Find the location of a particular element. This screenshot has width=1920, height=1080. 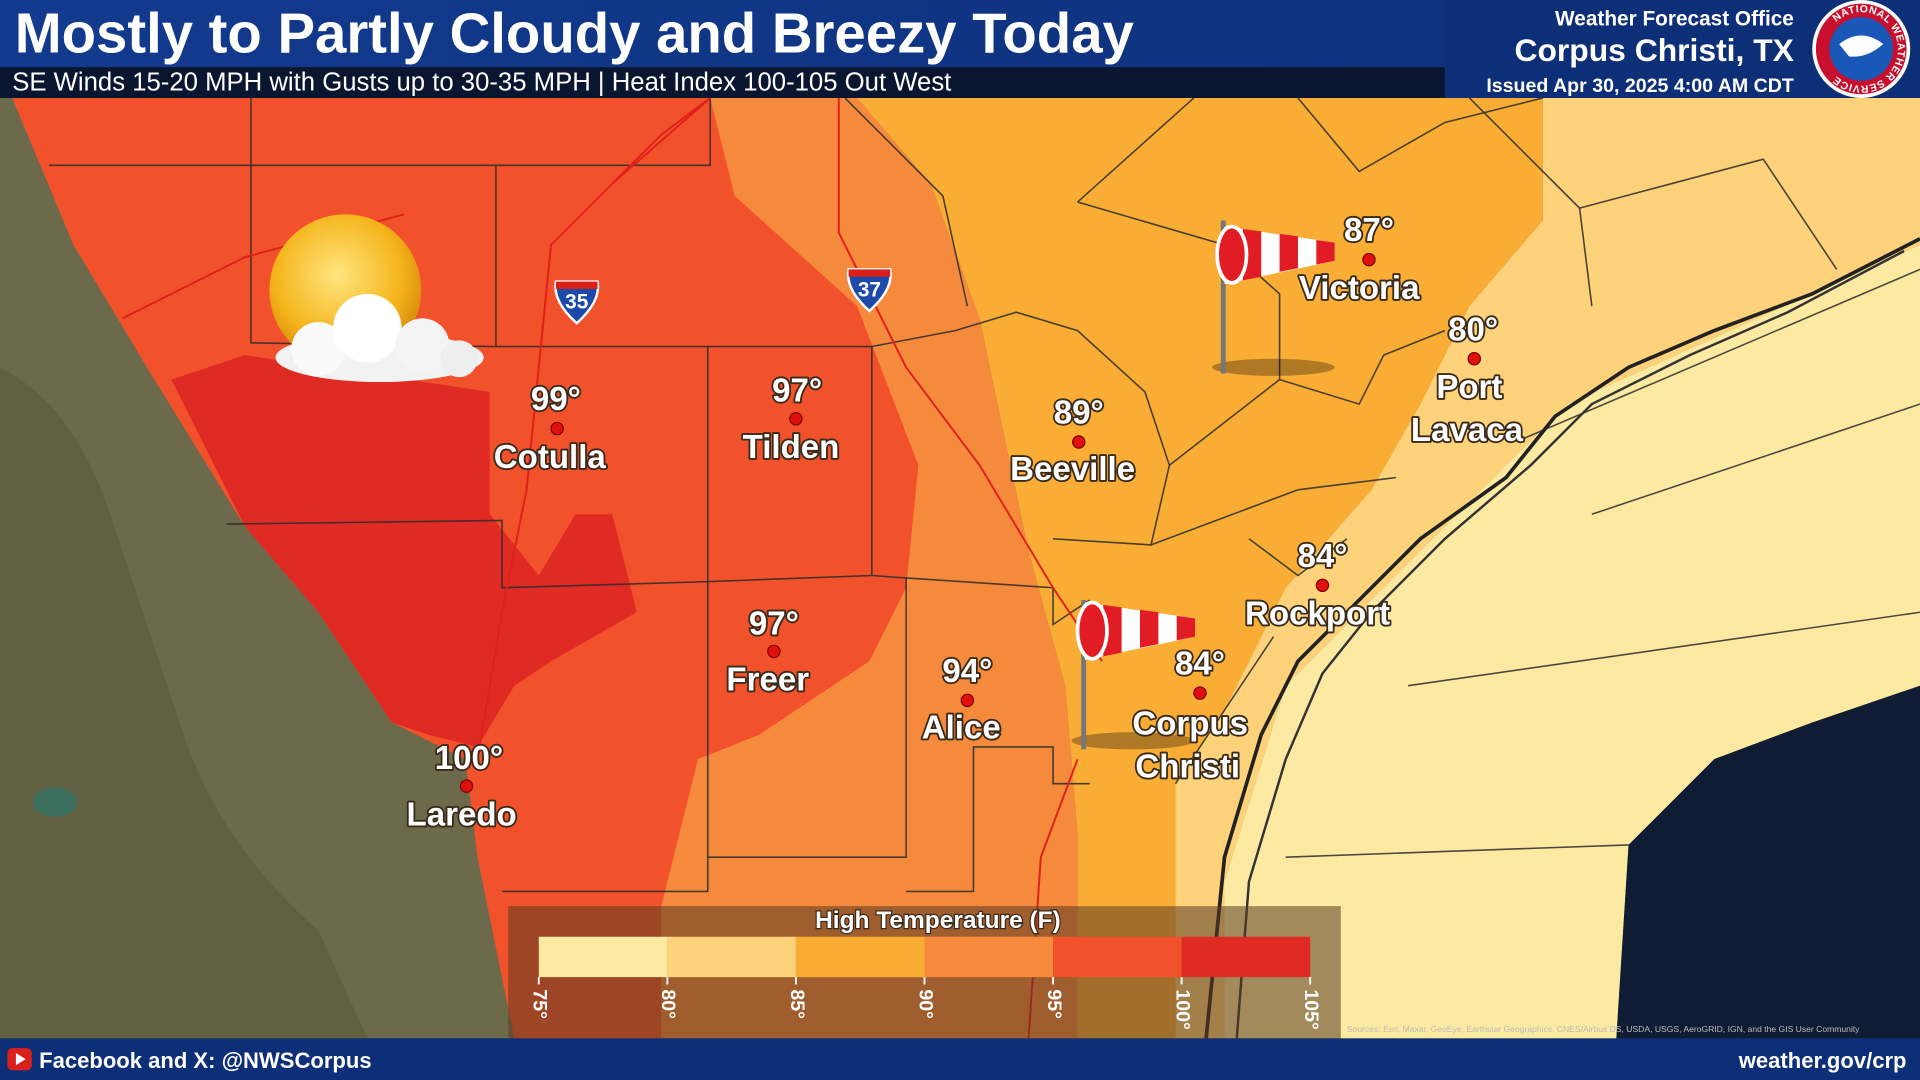

lake is located at coordinates (55, 802).